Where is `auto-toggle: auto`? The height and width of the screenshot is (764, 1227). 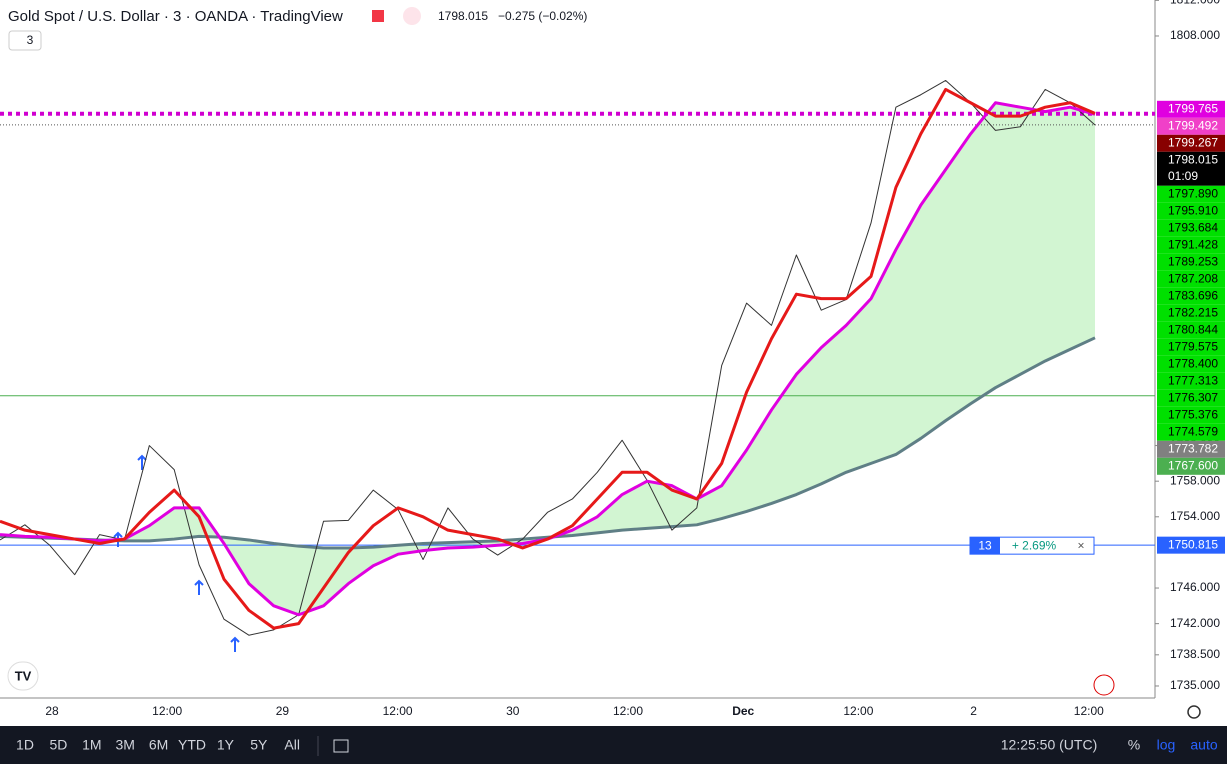
auto-toggle: auto is located at coordinates (1203, 745).